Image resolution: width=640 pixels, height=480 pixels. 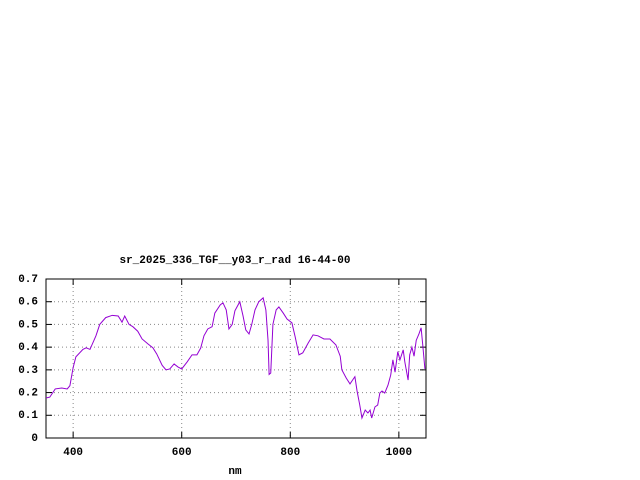 I want to click on x-tick-label: 800, so click(x=290, y=453).